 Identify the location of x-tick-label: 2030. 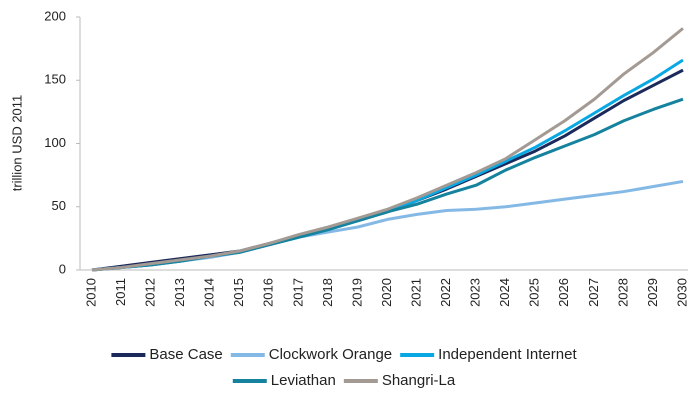
(681, 292).